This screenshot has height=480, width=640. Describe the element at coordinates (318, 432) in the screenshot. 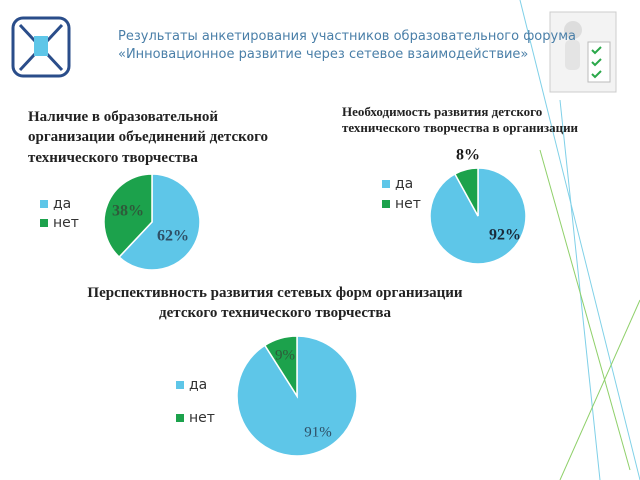

I see `value-label: 91%` at that location.